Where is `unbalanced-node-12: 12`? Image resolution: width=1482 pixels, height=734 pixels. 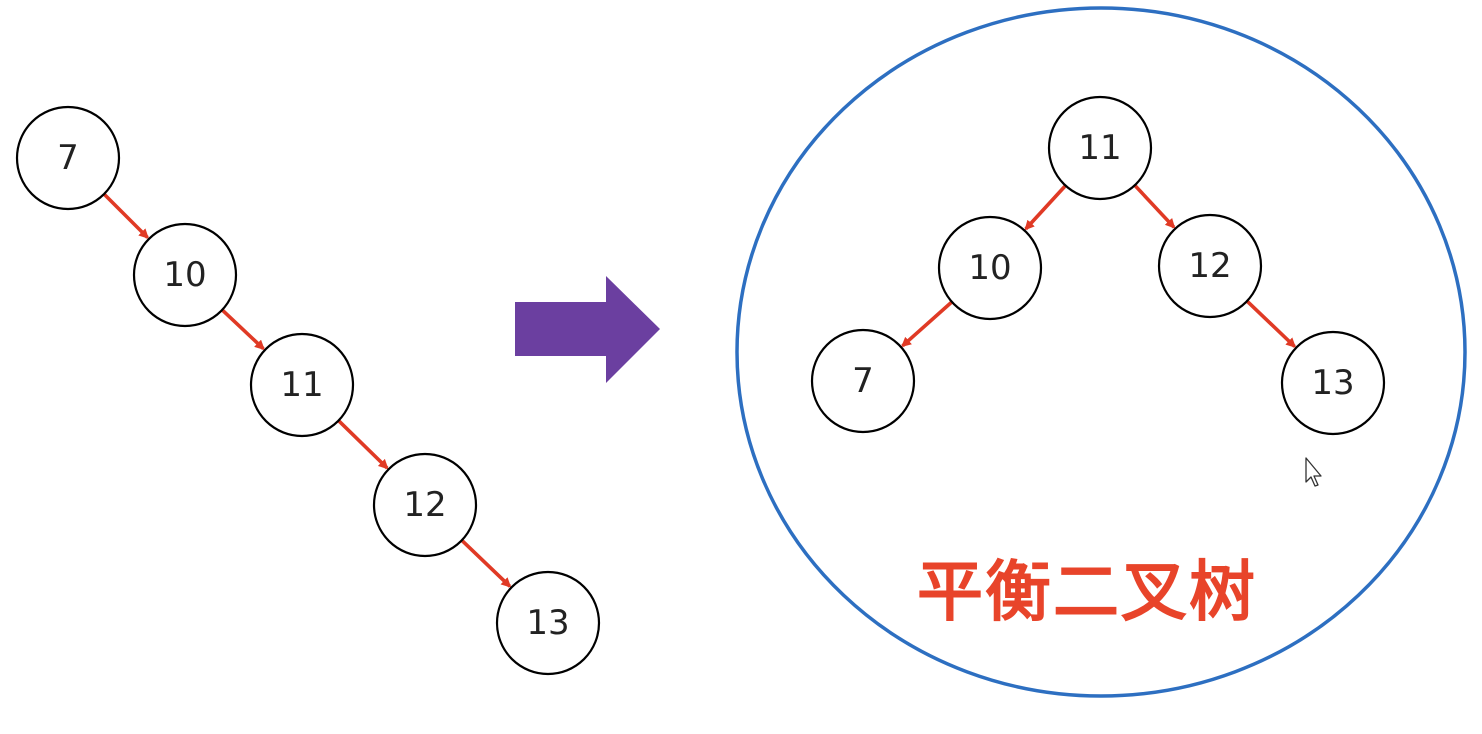 unbalanced-node-12: 12 is located at coordinates (425, 505).